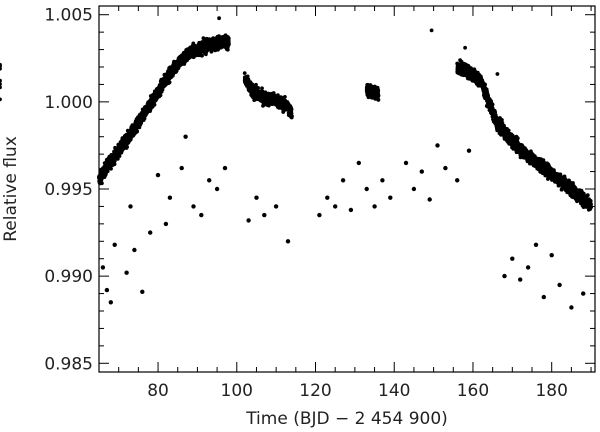 This screenshot has height=432, width=600. I want to click on x-tick-label: 160, so click(473, 391).